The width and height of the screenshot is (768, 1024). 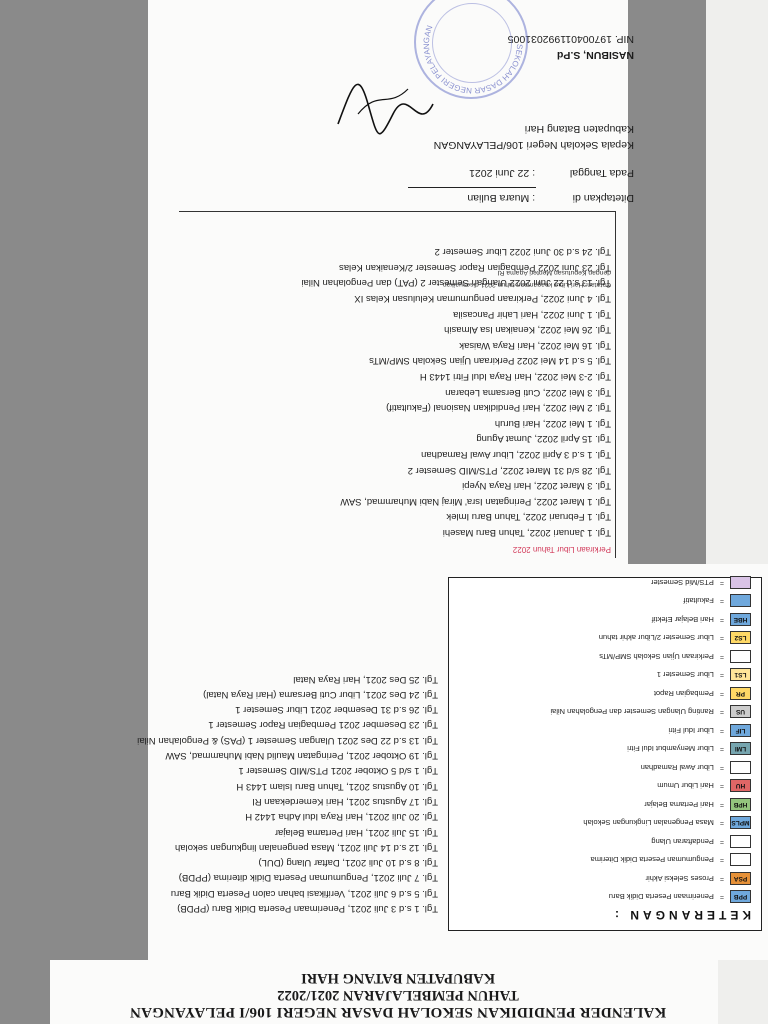 What do you see at coordinates (701, 620) in the screenshot?
I see `legend-item: HBE = Hari Belajar Efektif` at bounding box center [701, 620].